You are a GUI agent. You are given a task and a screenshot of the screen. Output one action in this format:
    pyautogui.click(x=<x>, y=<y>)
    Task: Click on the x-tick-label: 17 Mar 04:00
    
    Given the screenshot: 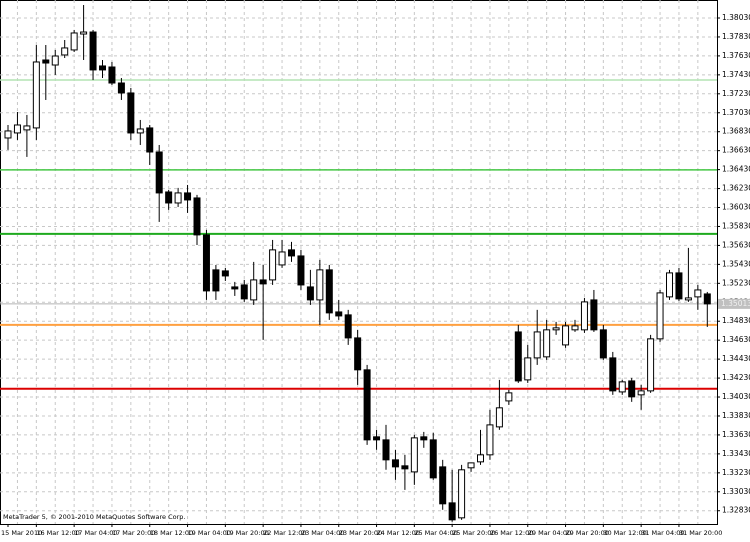 What is the action you would take?
    pyautogui.click(x=95, y=533)
    